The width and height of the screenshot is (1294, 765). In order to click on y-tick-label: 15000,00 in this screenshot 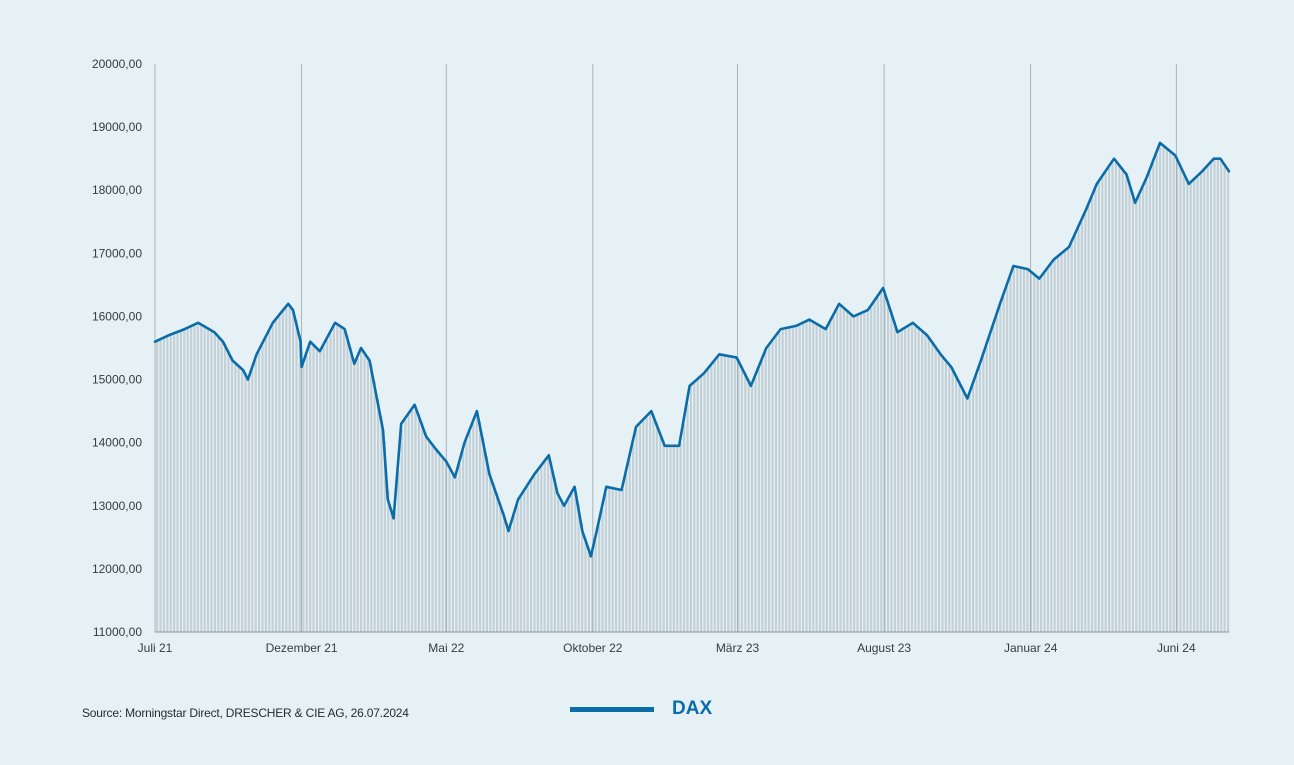, I will do `click(117, 380)`.